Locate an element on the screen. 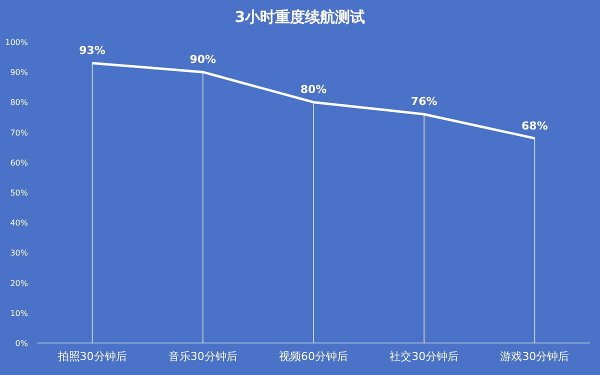  data-label: 93% is located at coordinates (92, 51).